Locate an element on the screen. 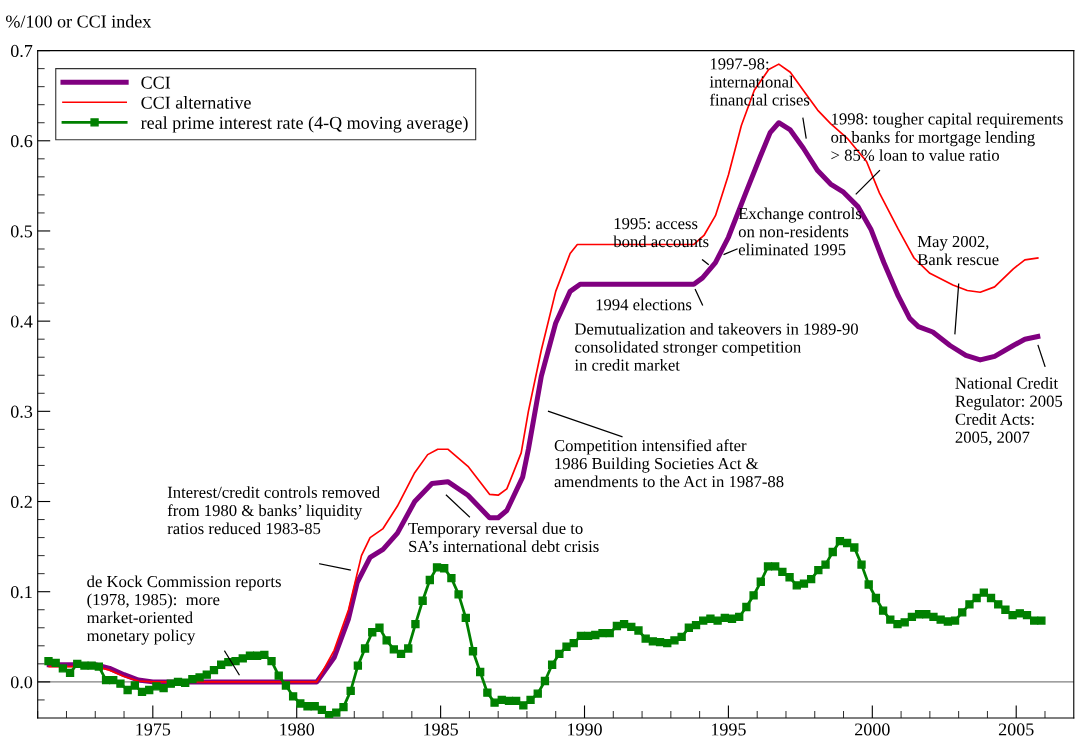  annotation: Temporary reversal due to SA’s international debt crisis is located at coordinates (503, 537).